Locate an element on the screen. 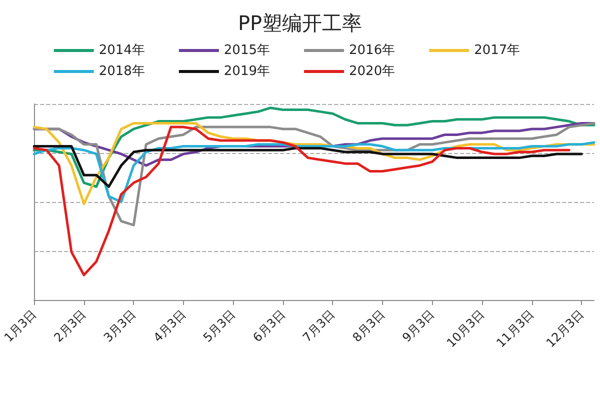 This screenshot has height=400, width=600. x-tick-label: 12月3日 is located at coordinates (565, 328).